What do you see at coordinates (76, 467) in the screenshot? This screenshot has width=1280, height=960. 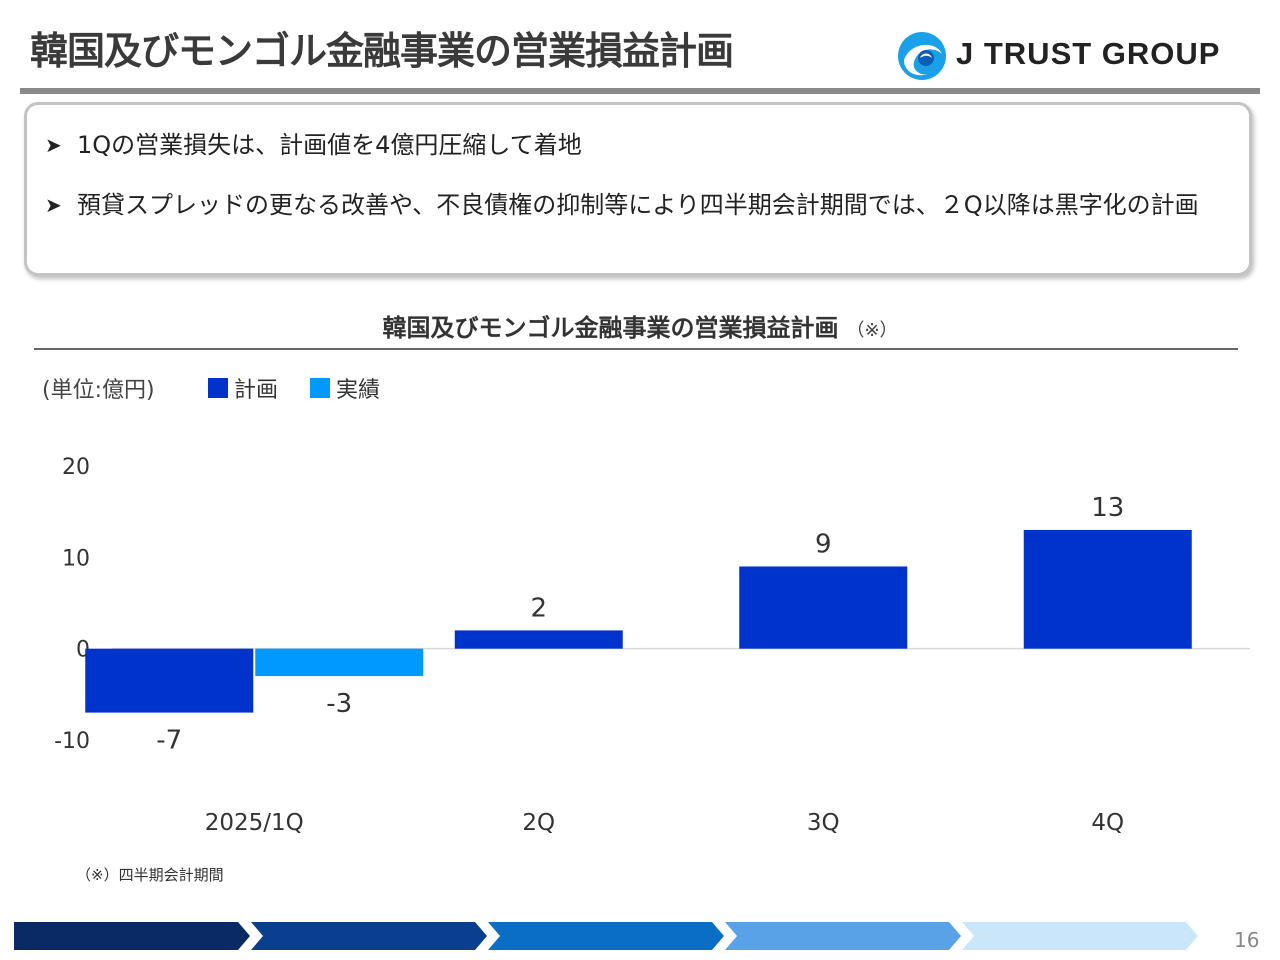 I see `y-tick-label: 20` at bounding box center [76, 467].